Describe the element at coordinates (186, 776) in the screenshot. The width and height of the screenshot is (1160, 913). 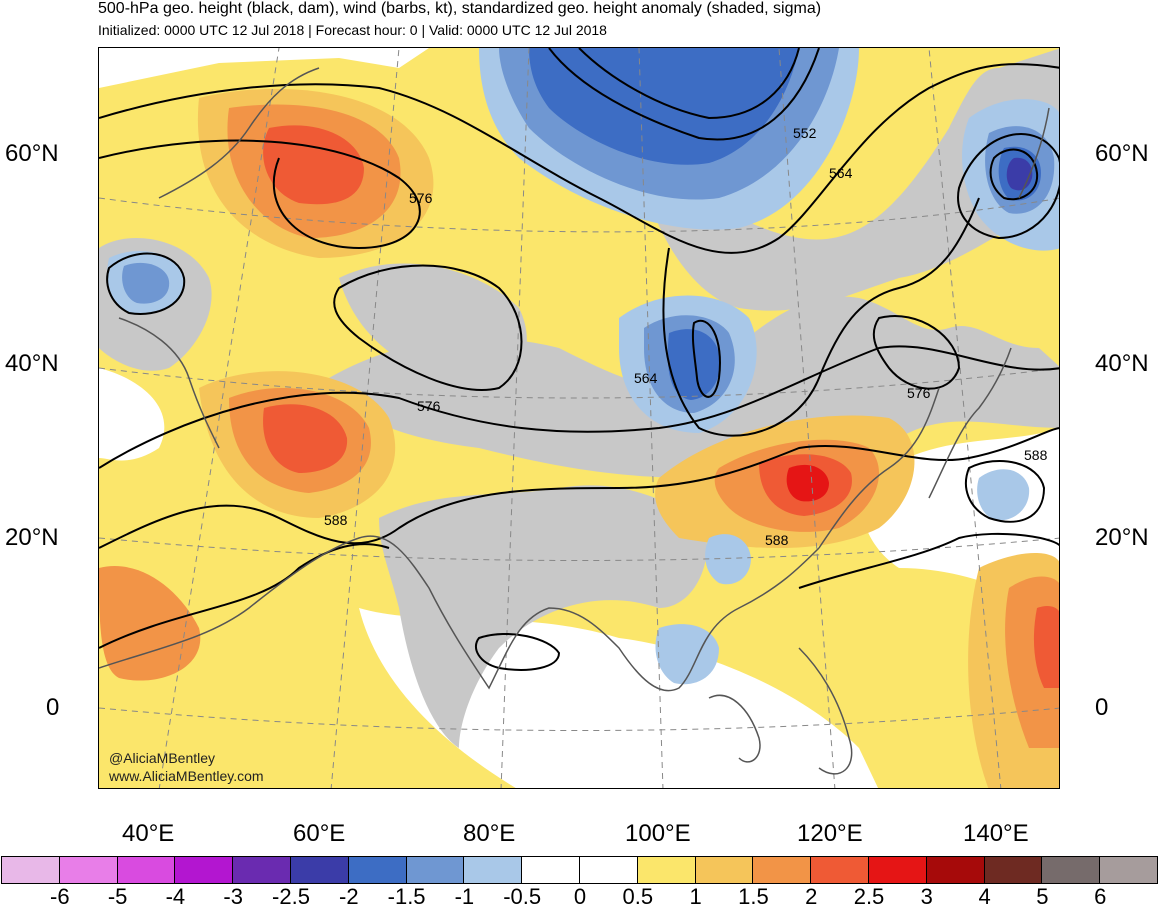
I see `credit-website: www.AliciaMBentley.com` at that location.